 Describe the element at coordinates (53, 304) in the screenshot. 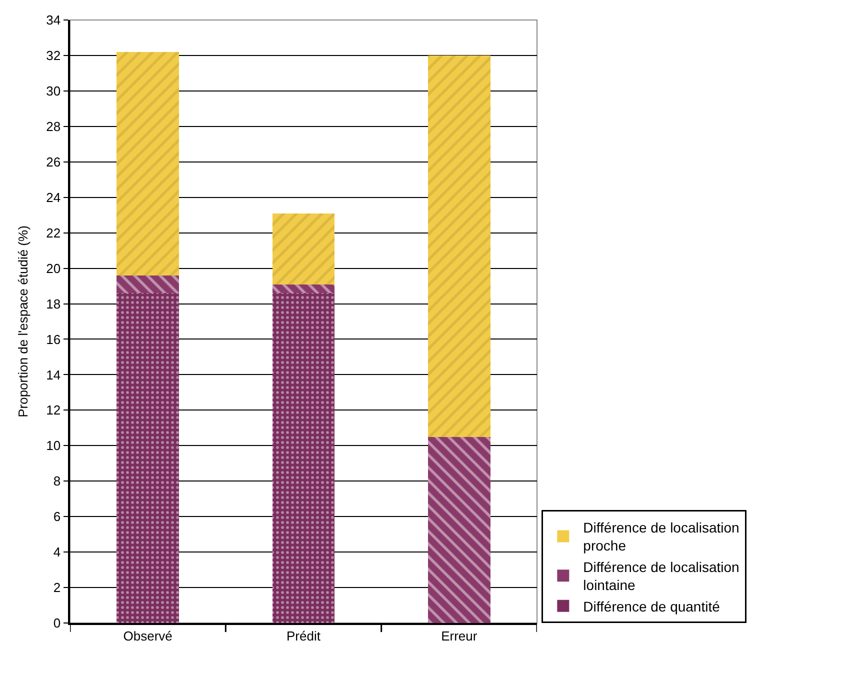

I see `y-tick-label: 18` at that location.